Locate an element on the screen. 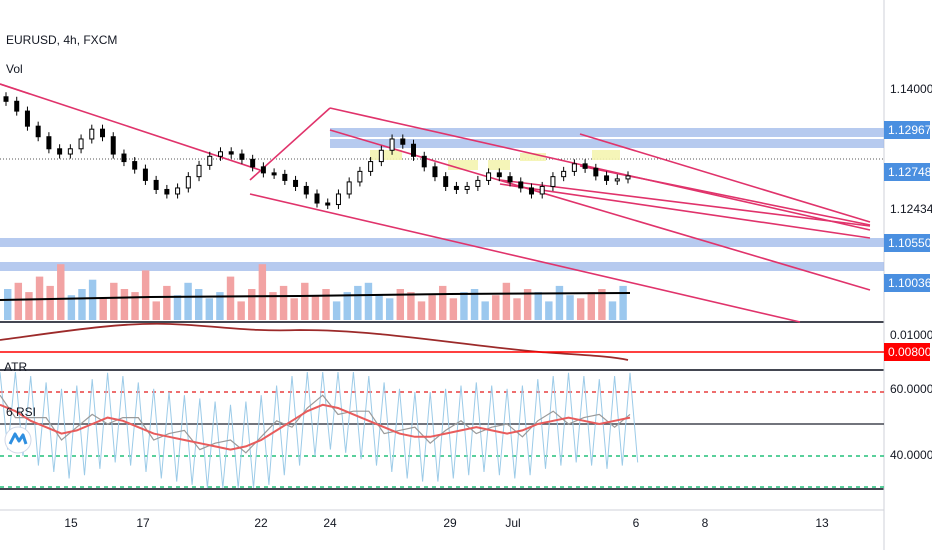 This screenshot has height=550, width=932. x-tick-label: 29 is located at coordinates (450, 523).